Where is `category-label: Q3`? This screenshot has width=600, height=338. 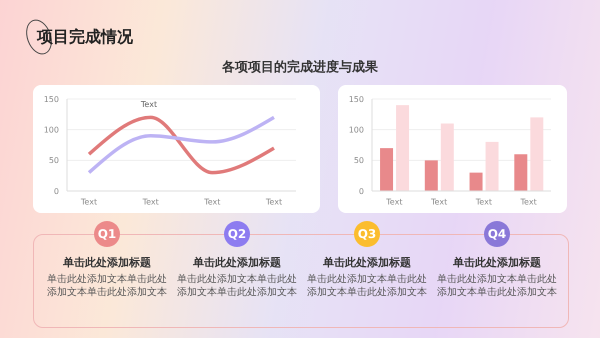 category-label: Q3 is located at coordinates (367, 234).